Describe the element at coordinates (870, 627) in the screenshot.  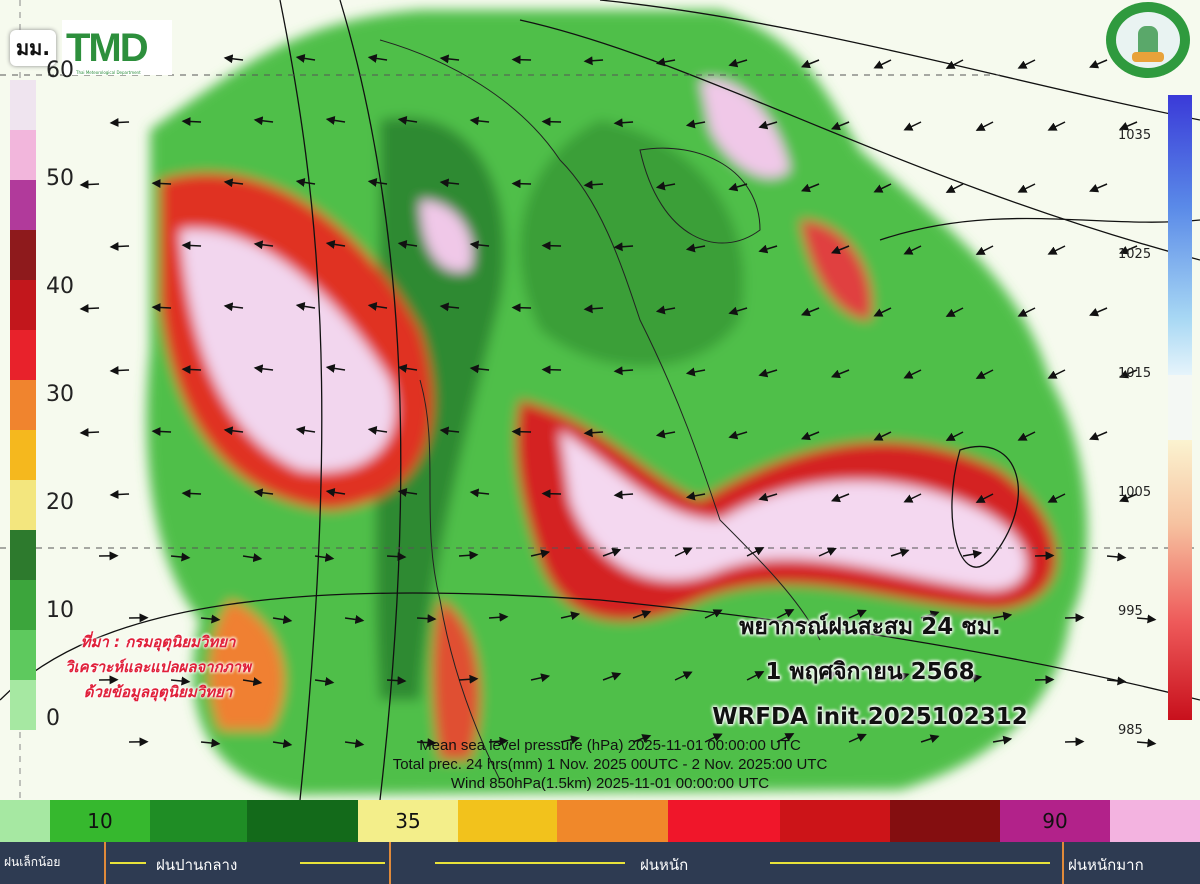
I see `title-line-1: พยากรณ์ฝนสะสม 24 ชม.` at that location.